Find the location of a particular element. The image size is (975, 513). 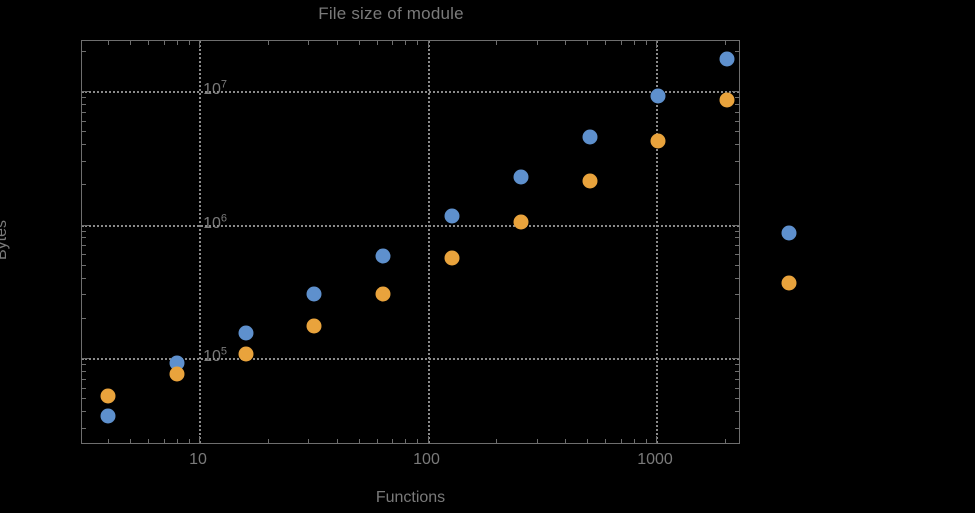

marker-blue is located at coordinates (789, 233).